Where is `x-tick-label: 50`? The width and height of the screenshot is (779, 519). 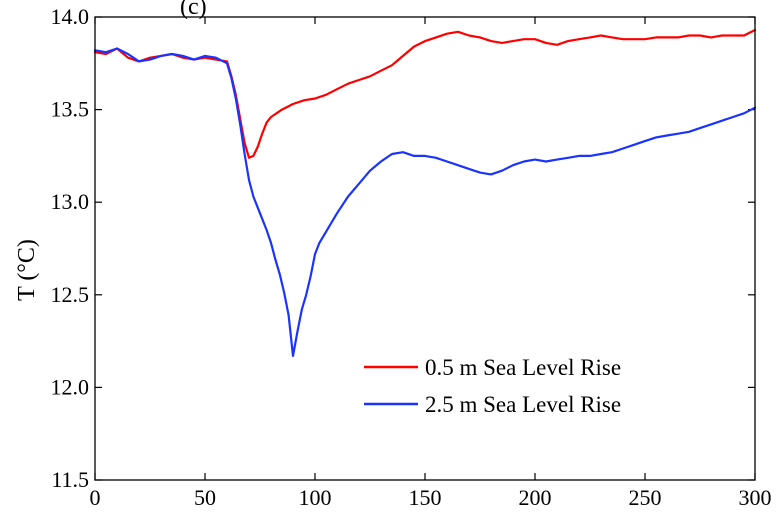
x-tick-label: 50 is located at coordinates (205, 497).